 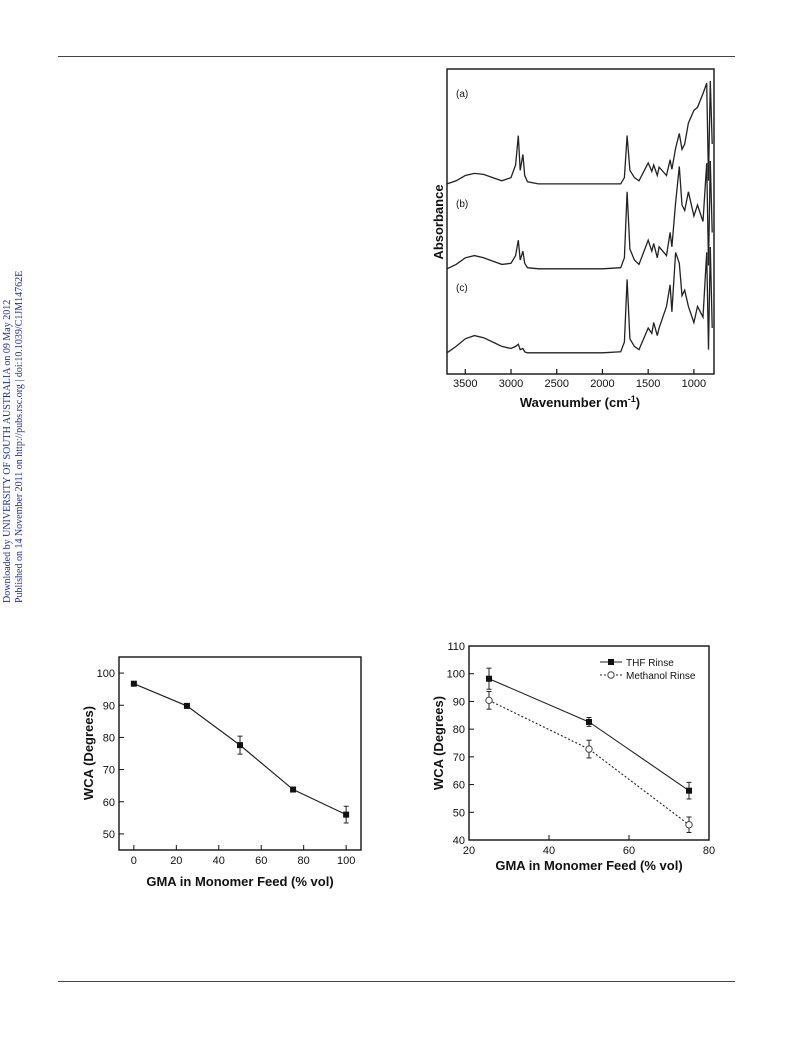 What do you see at coordinates (462, 204) in the screenshot?
I see `series-label: (b)` at bounding box center [462, 204].